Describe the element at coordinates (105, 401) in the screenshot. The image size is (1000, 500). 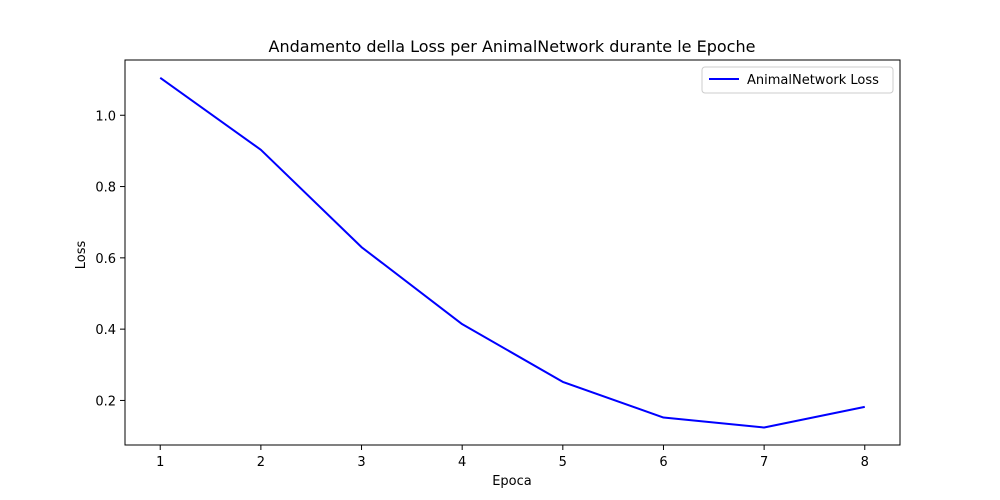
I see `y-tick-label: 0.2` at that location.